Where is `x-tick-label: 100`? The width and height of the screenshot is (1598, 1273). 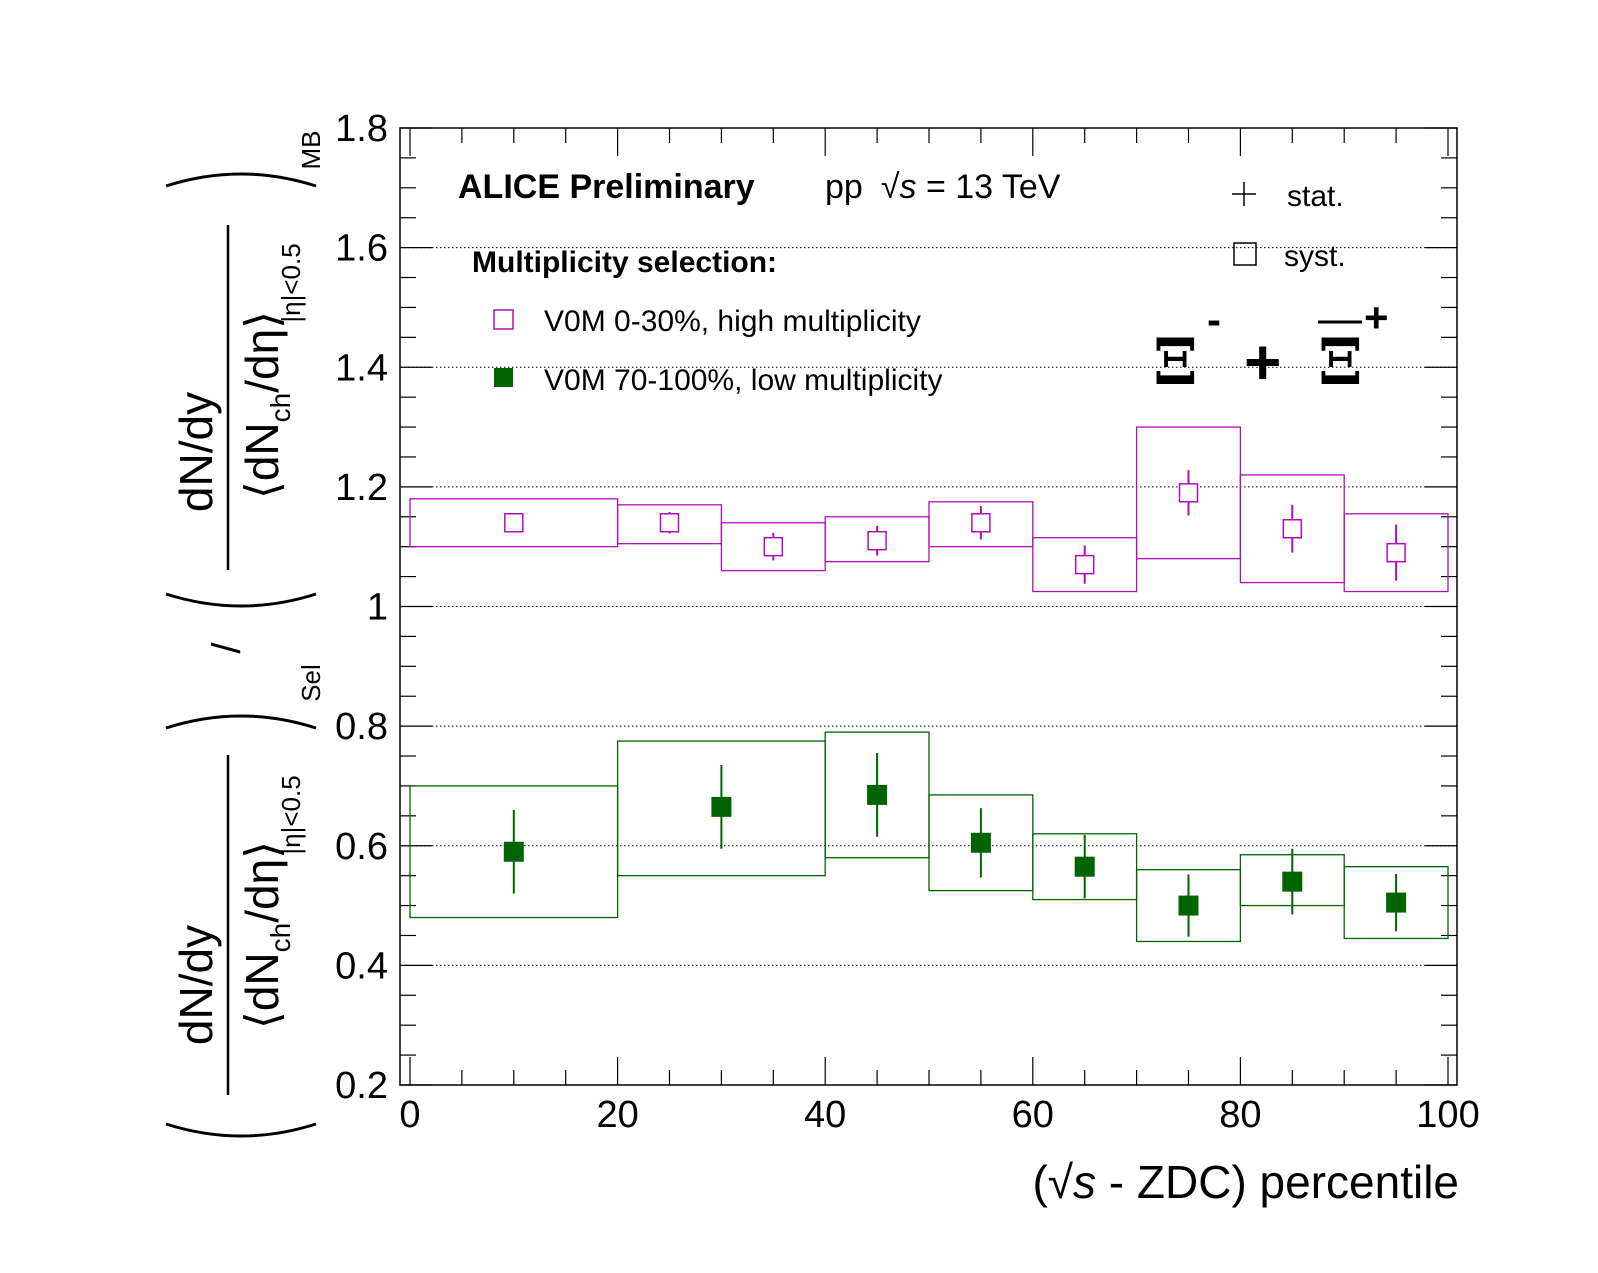
x-tick-label: 100 is located at coordinates (1447, 1115).